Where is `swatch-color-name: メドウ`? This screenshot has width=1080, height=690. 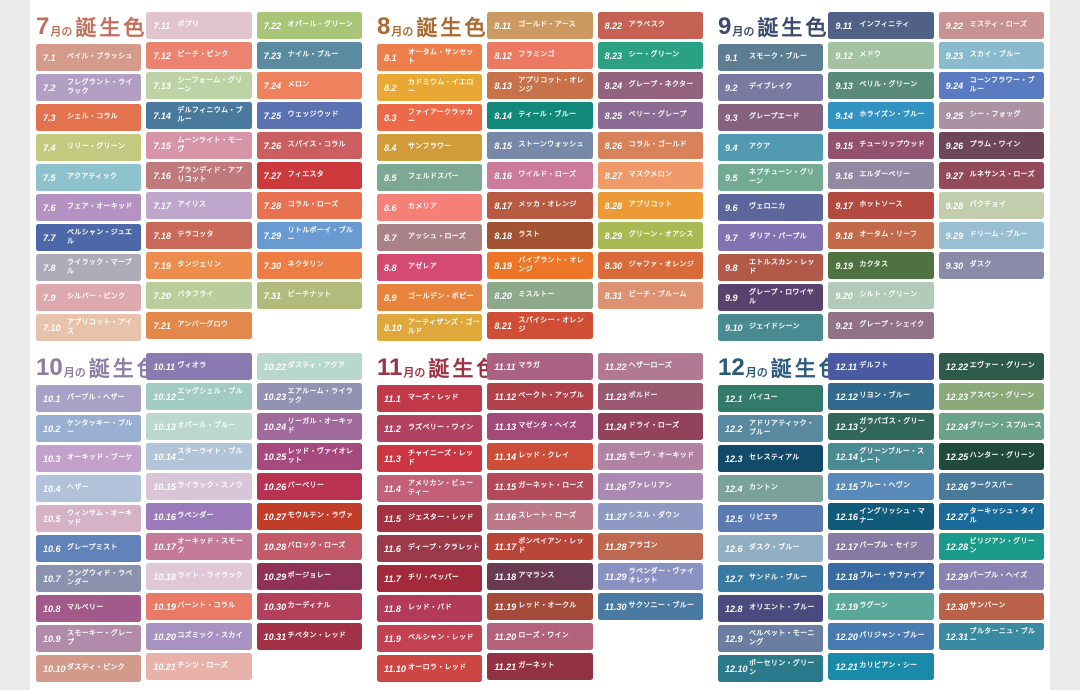
swatch-color-name: メドウ is located at coordinates (870, 55).